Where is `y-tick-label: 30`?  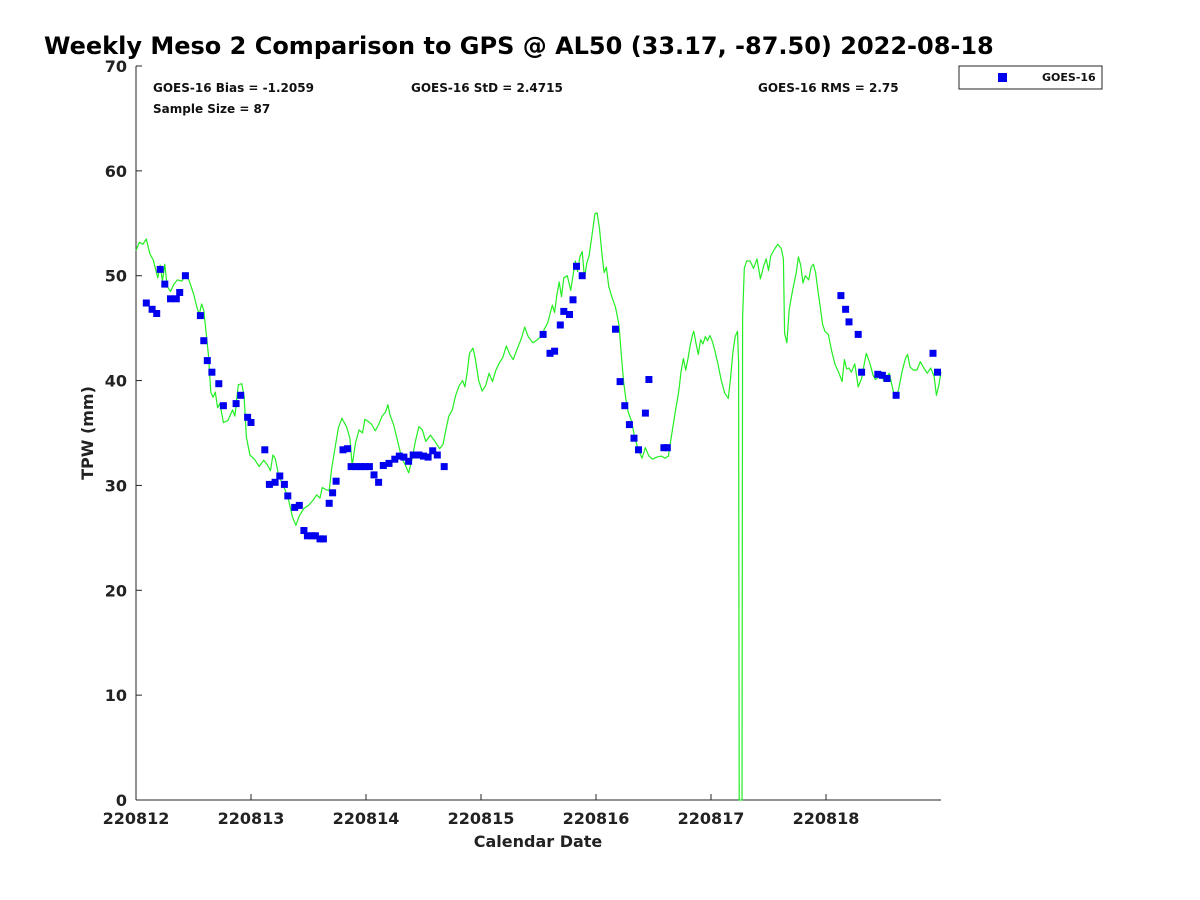 y-tick-label: 30 is located at coordinates (116, 485).